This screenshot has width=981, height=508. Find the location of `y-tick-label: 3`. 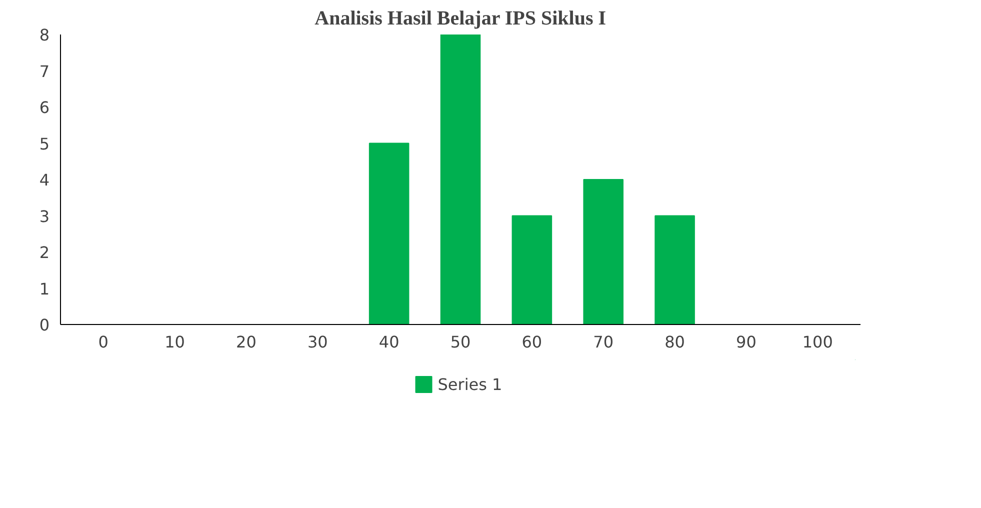

y-tick-label: 3 is located at coordinates (44, 216).